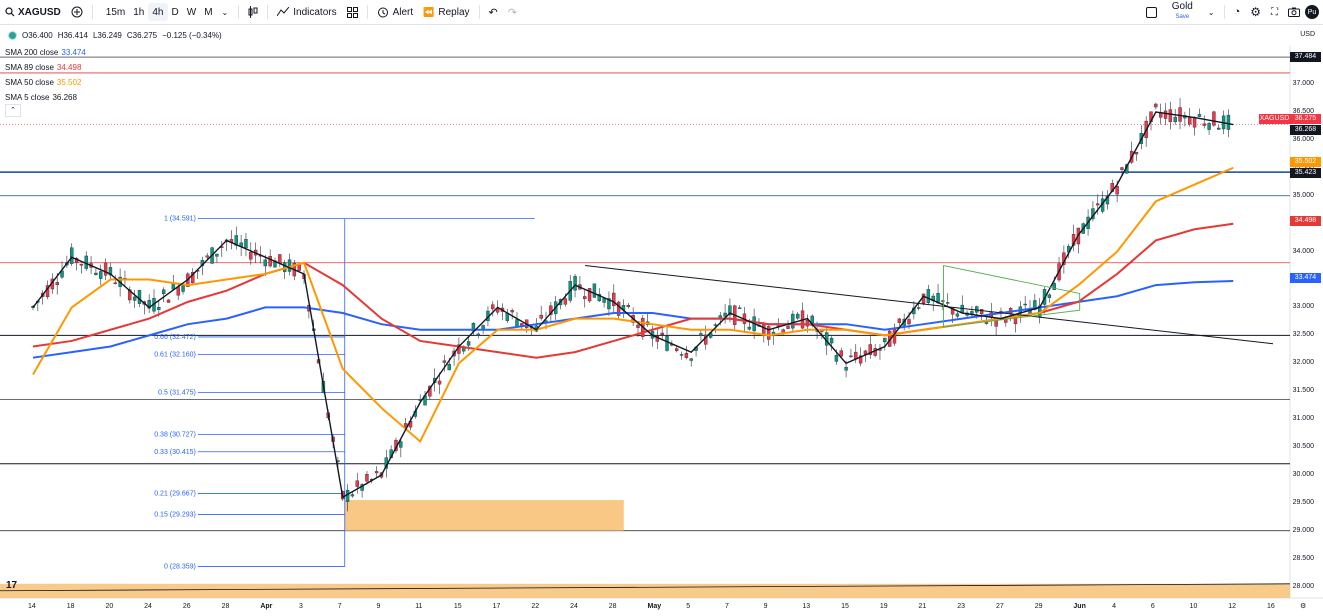  I want to click on time-axis-settings-icon: ⚙, so click(1303, 606).